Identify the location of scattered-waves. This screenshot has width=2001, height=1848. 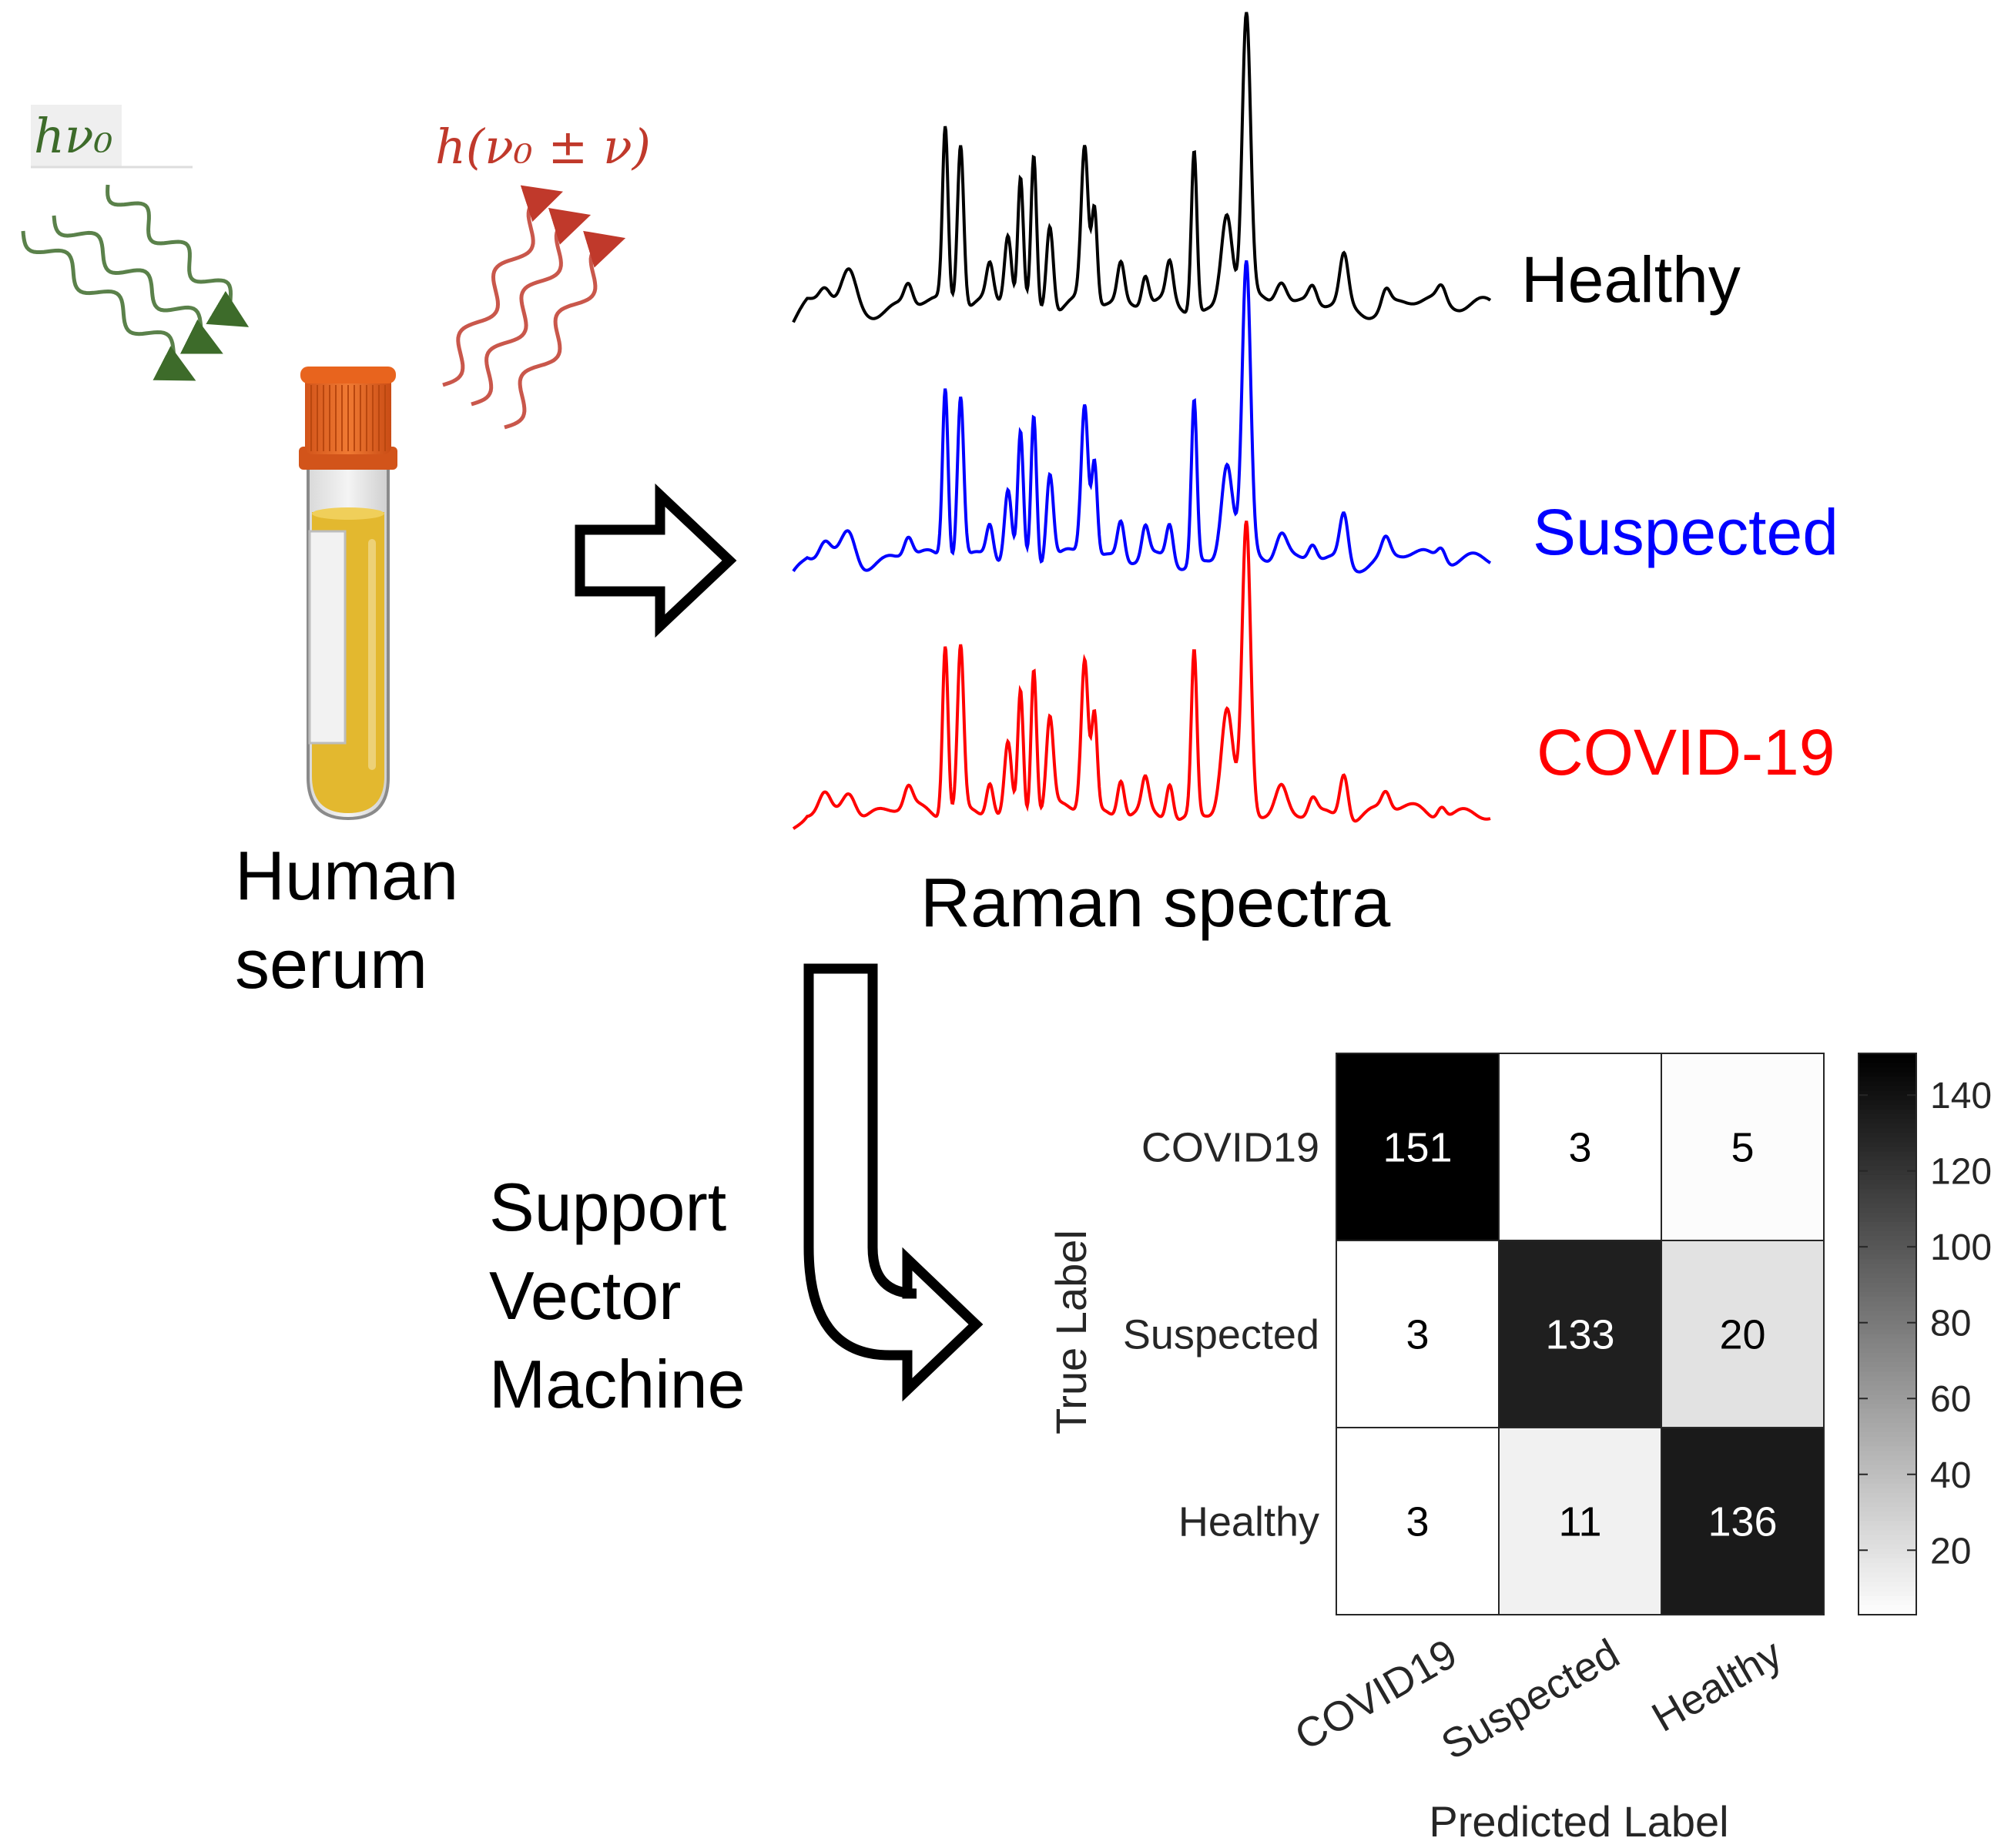
(534, 307).